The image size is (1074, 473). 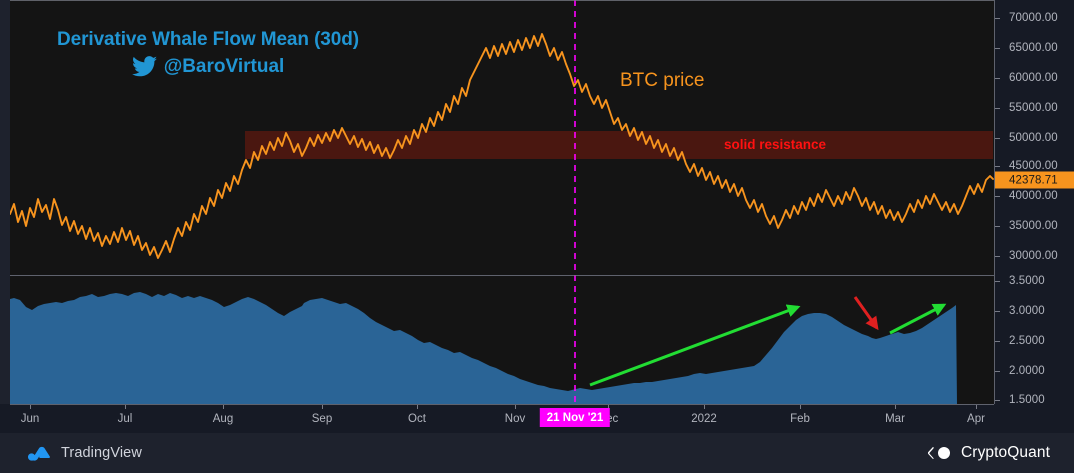 What do you see at coordinates (976, 419) in the screenshot?
I see `time-axis-label: Apr` at bounding box center [976, 419].